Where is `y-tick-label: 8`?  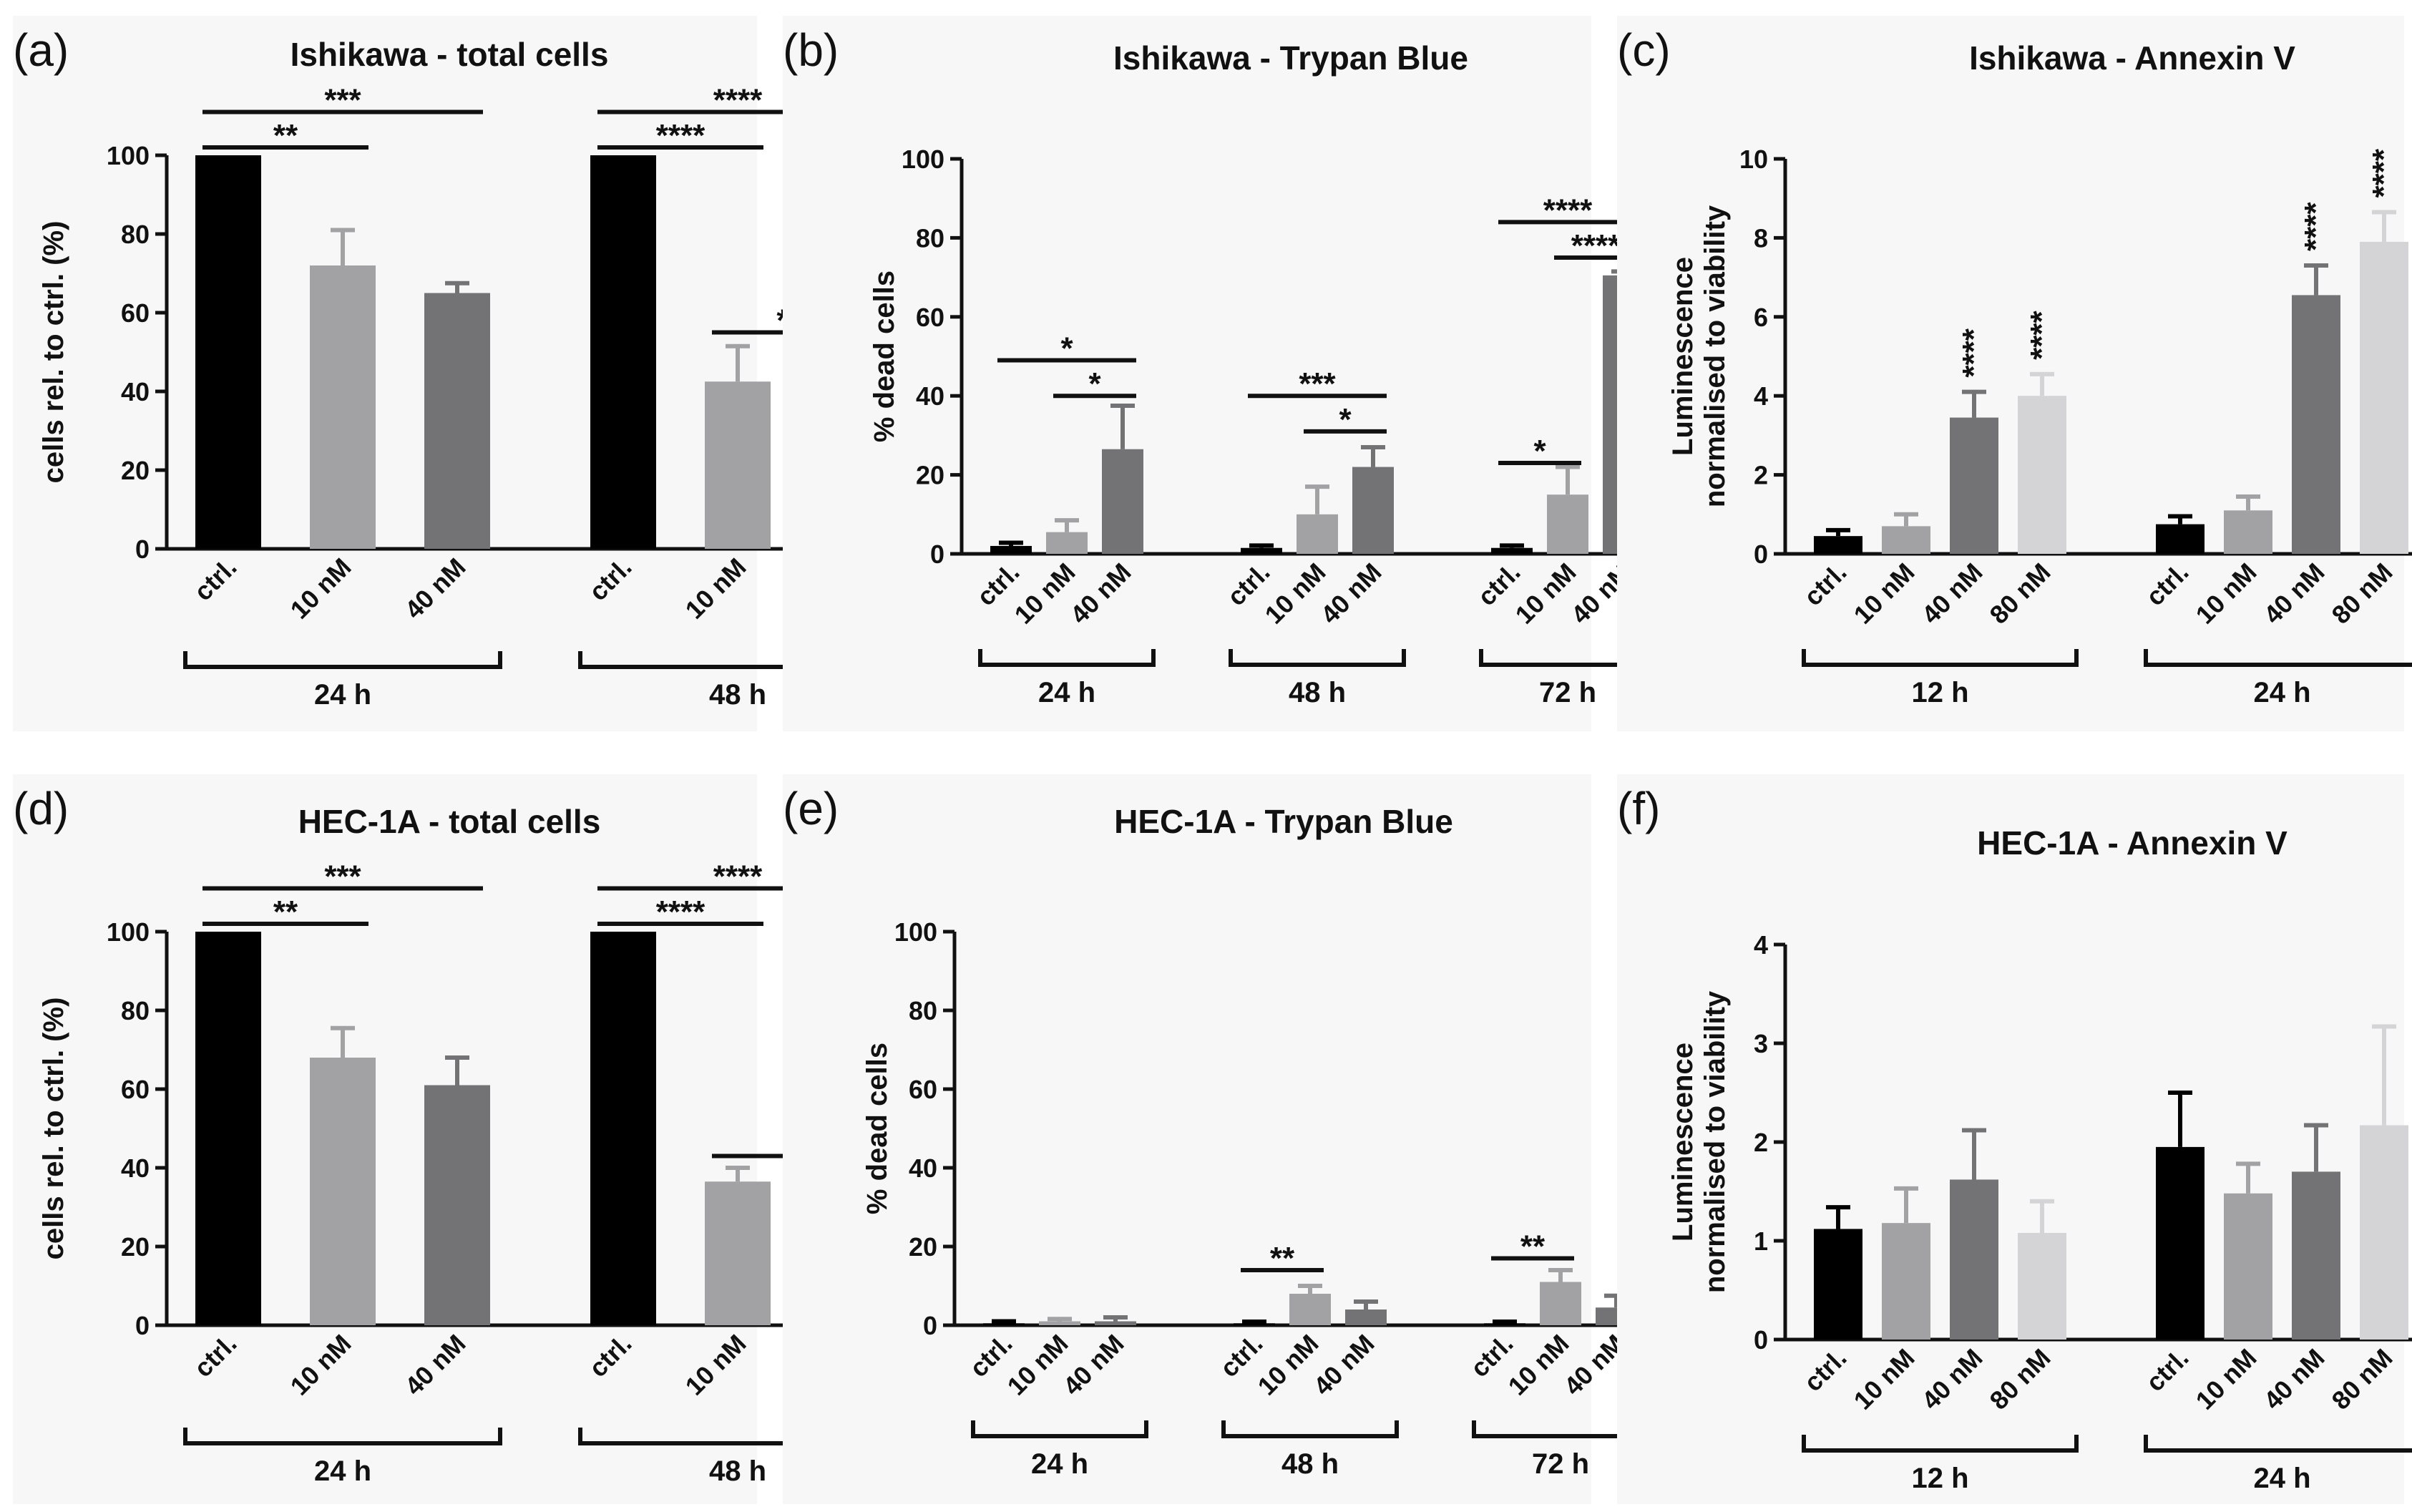 y-tick-label: 8 is located at coordinates (1761, 238).